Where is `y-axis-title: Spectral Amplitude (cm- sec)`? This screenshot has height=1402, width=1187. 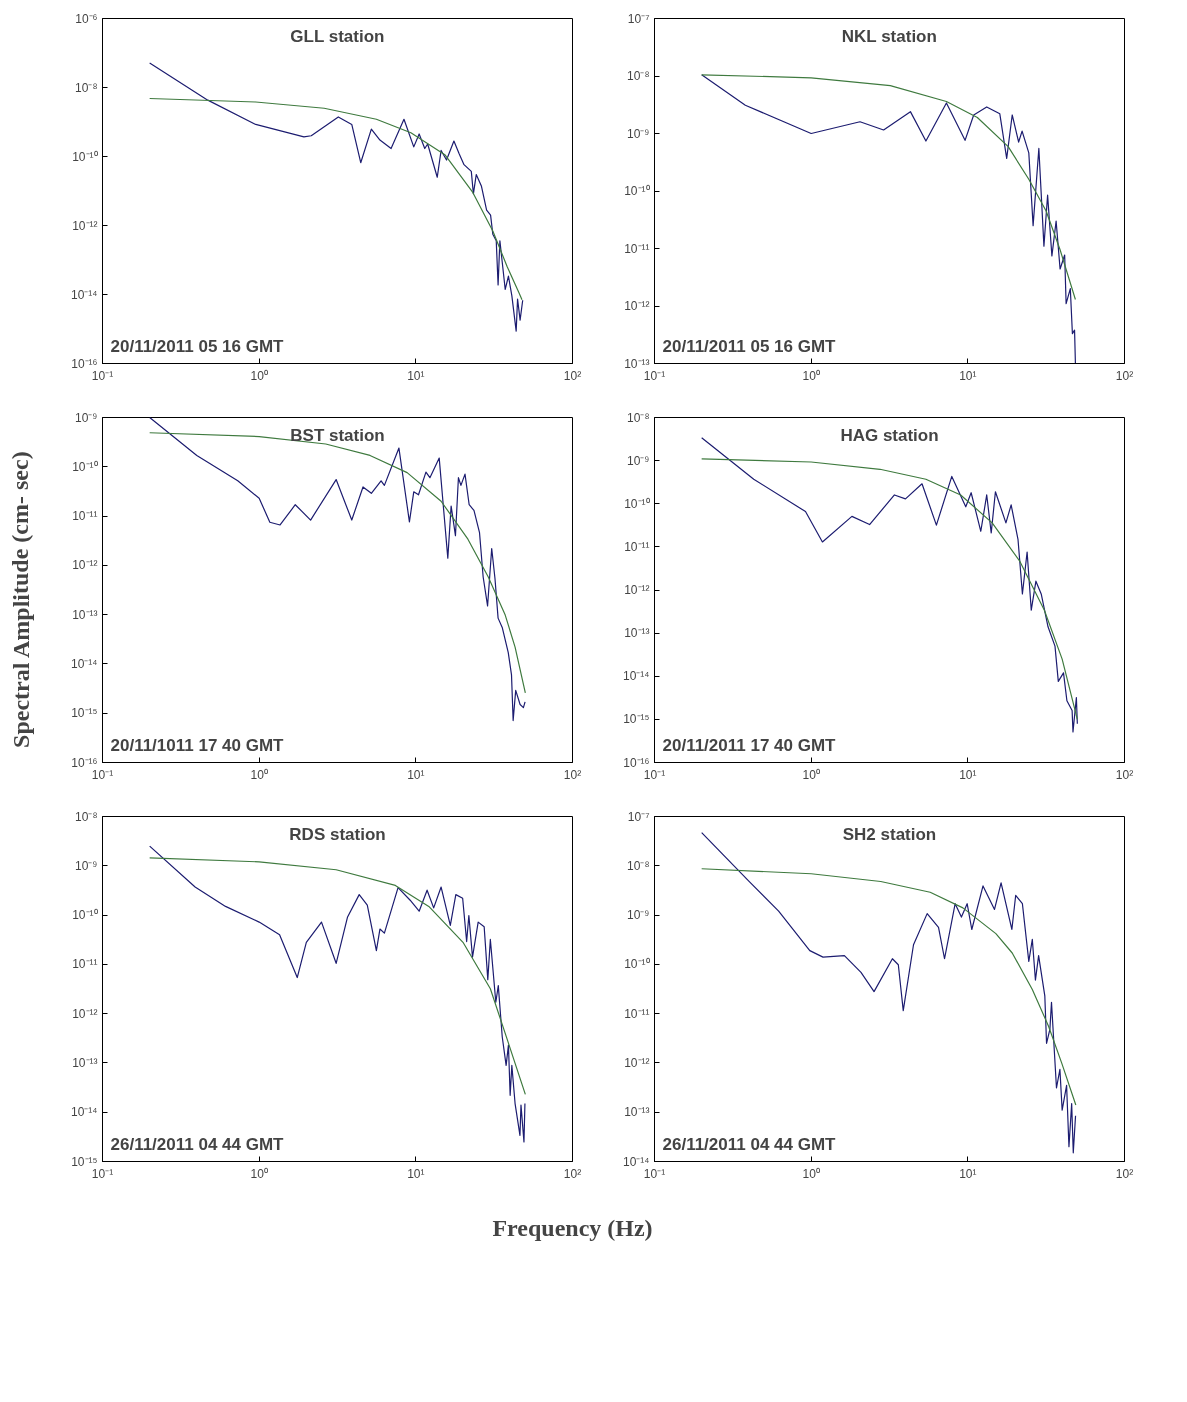 y-axis-title: Spectral Amplitude (cm- sec) is located at coordinates (20, 599).